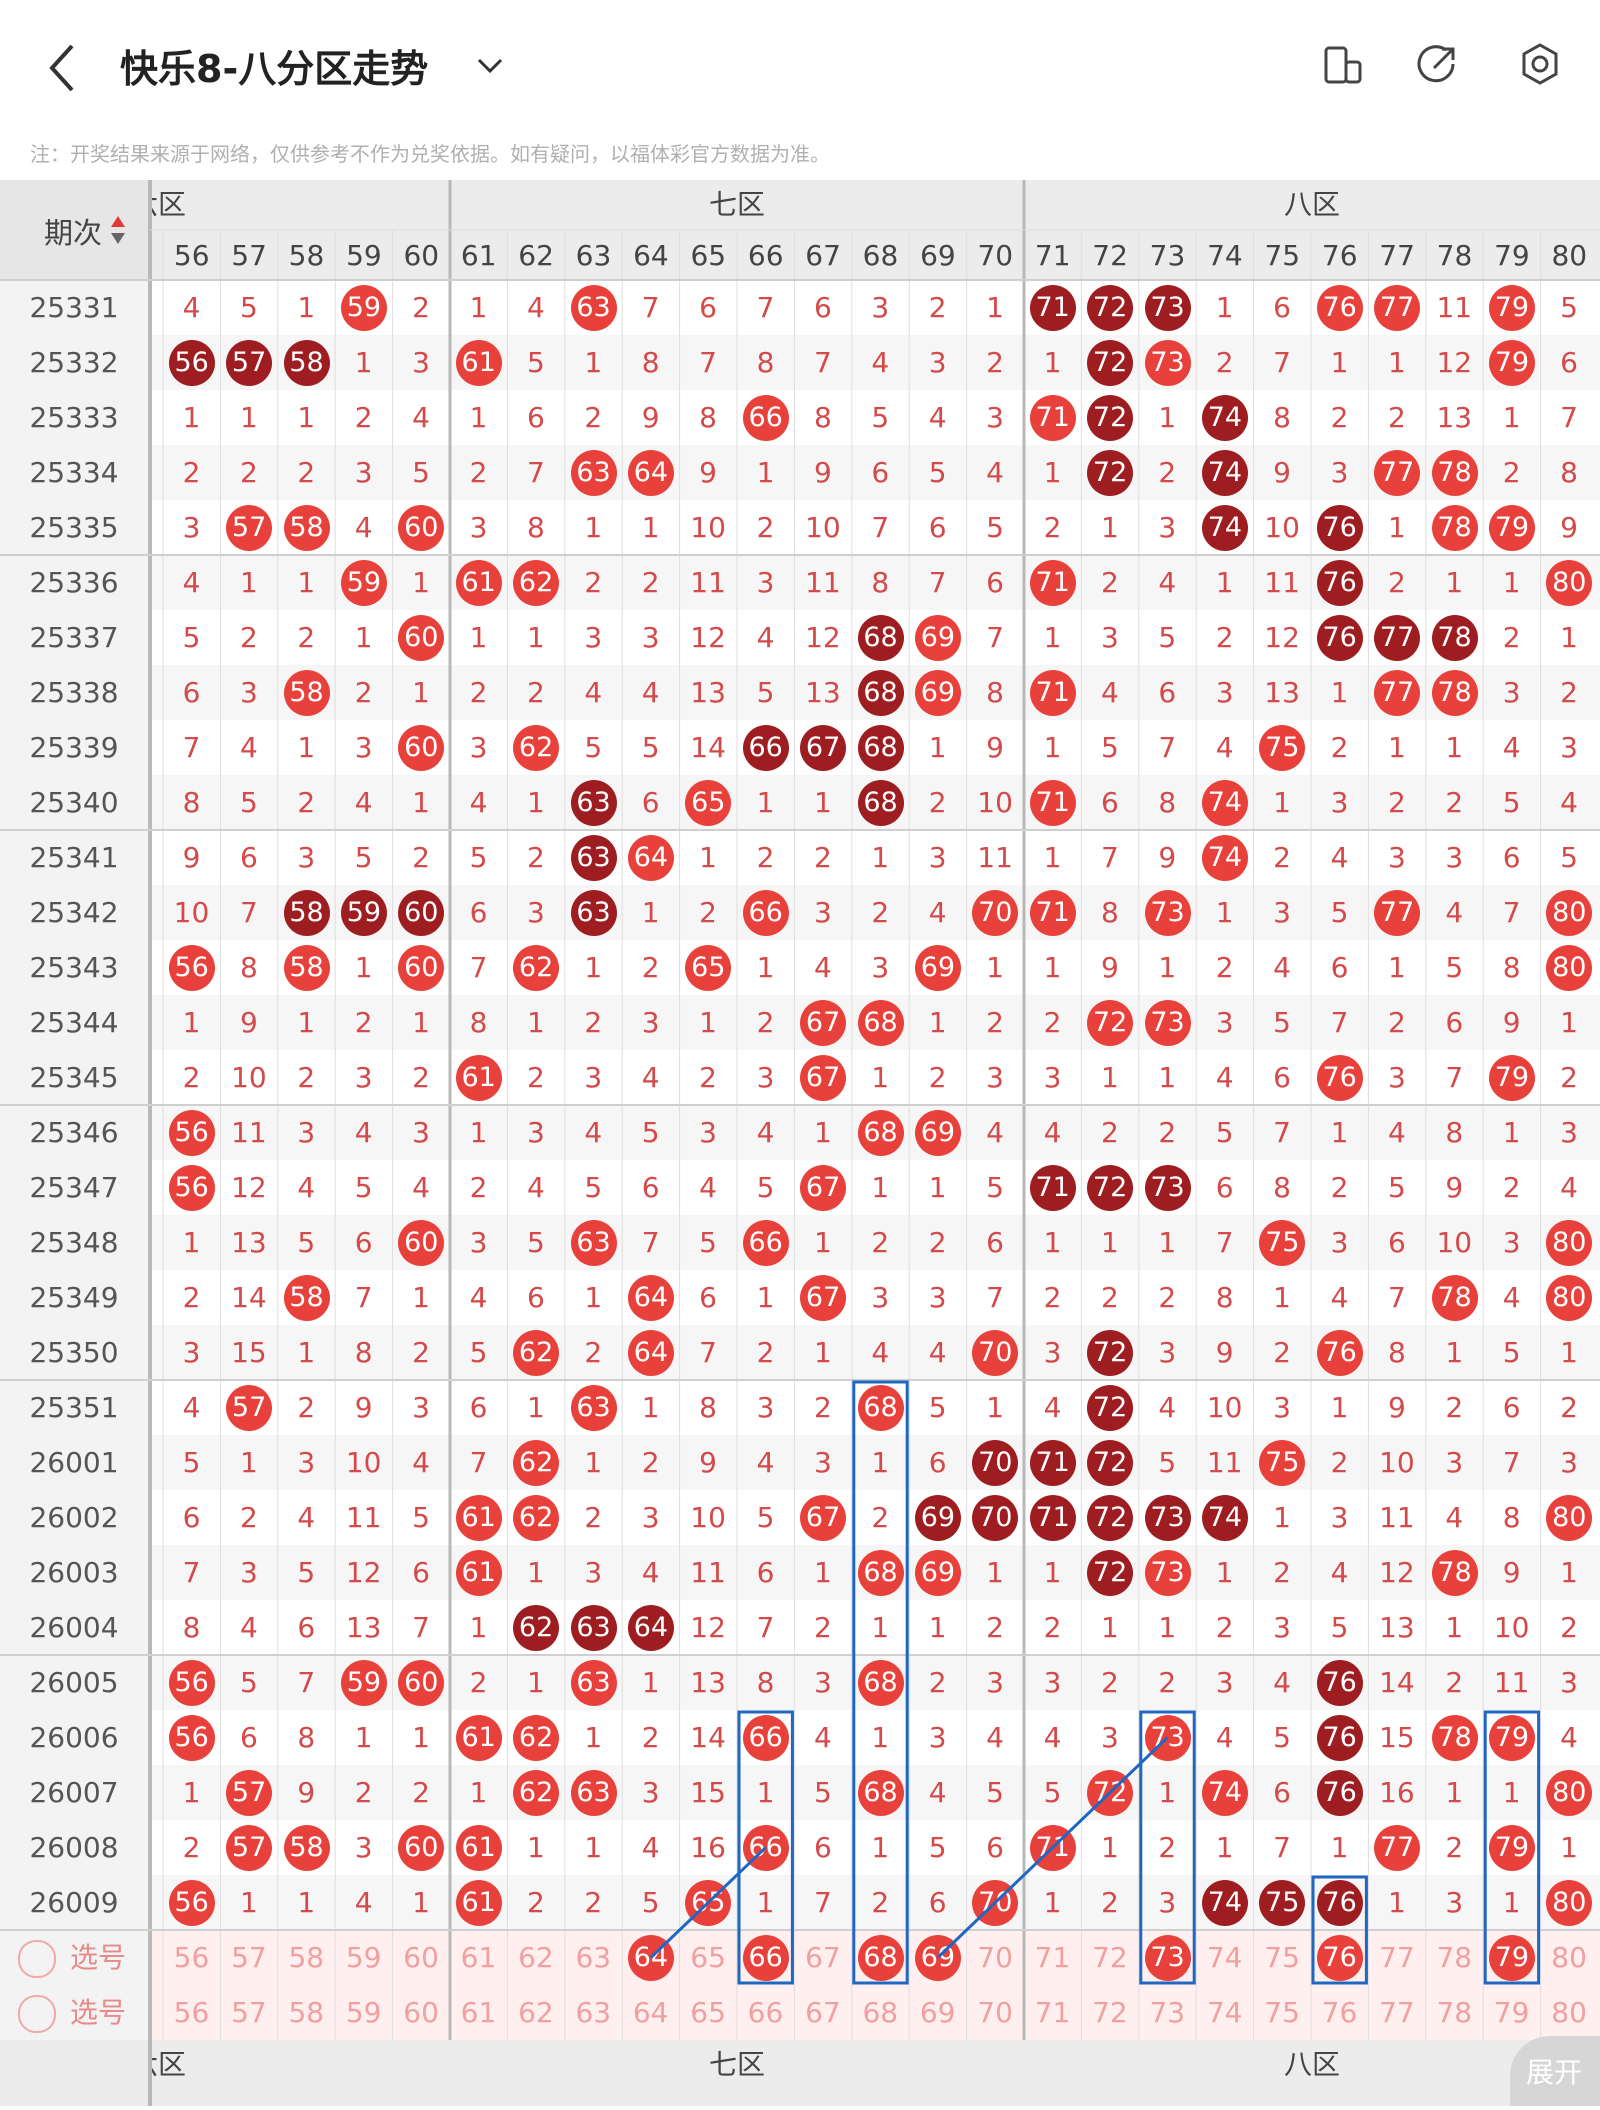  Describe the element at coordinates (74, 362) in the screenshot. I see `issue-number: 25332` at that location.